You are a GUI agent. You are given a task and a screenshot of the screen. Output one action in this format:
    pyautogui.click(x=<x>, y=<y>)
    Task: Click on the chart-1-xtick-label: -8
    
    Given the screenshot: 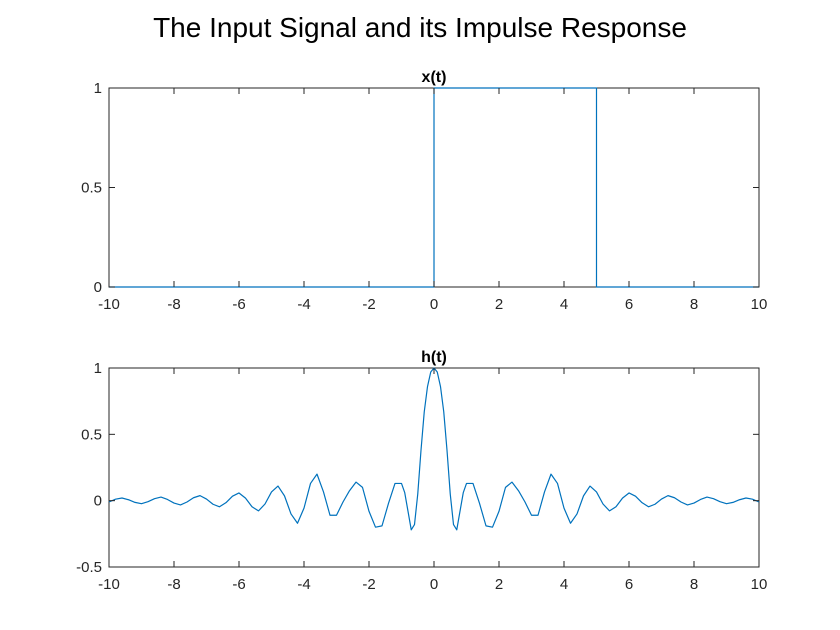 What is the action you would take?
    pyautogui.click(x=173, y=304)
    